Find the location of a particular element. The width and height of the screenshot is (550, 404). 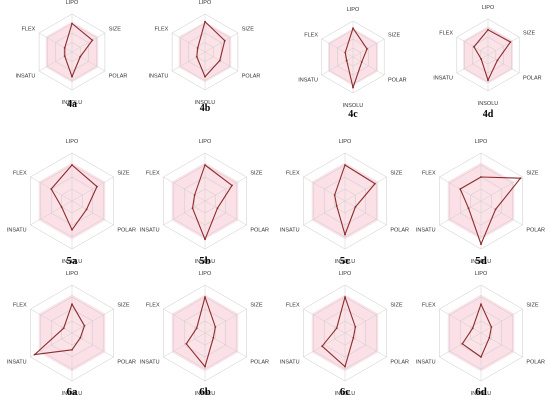

radar-panel-4c: LIPO SIZE POLAR INSOLU INSATU FLEX 4c is located at coordinates (352, 63).